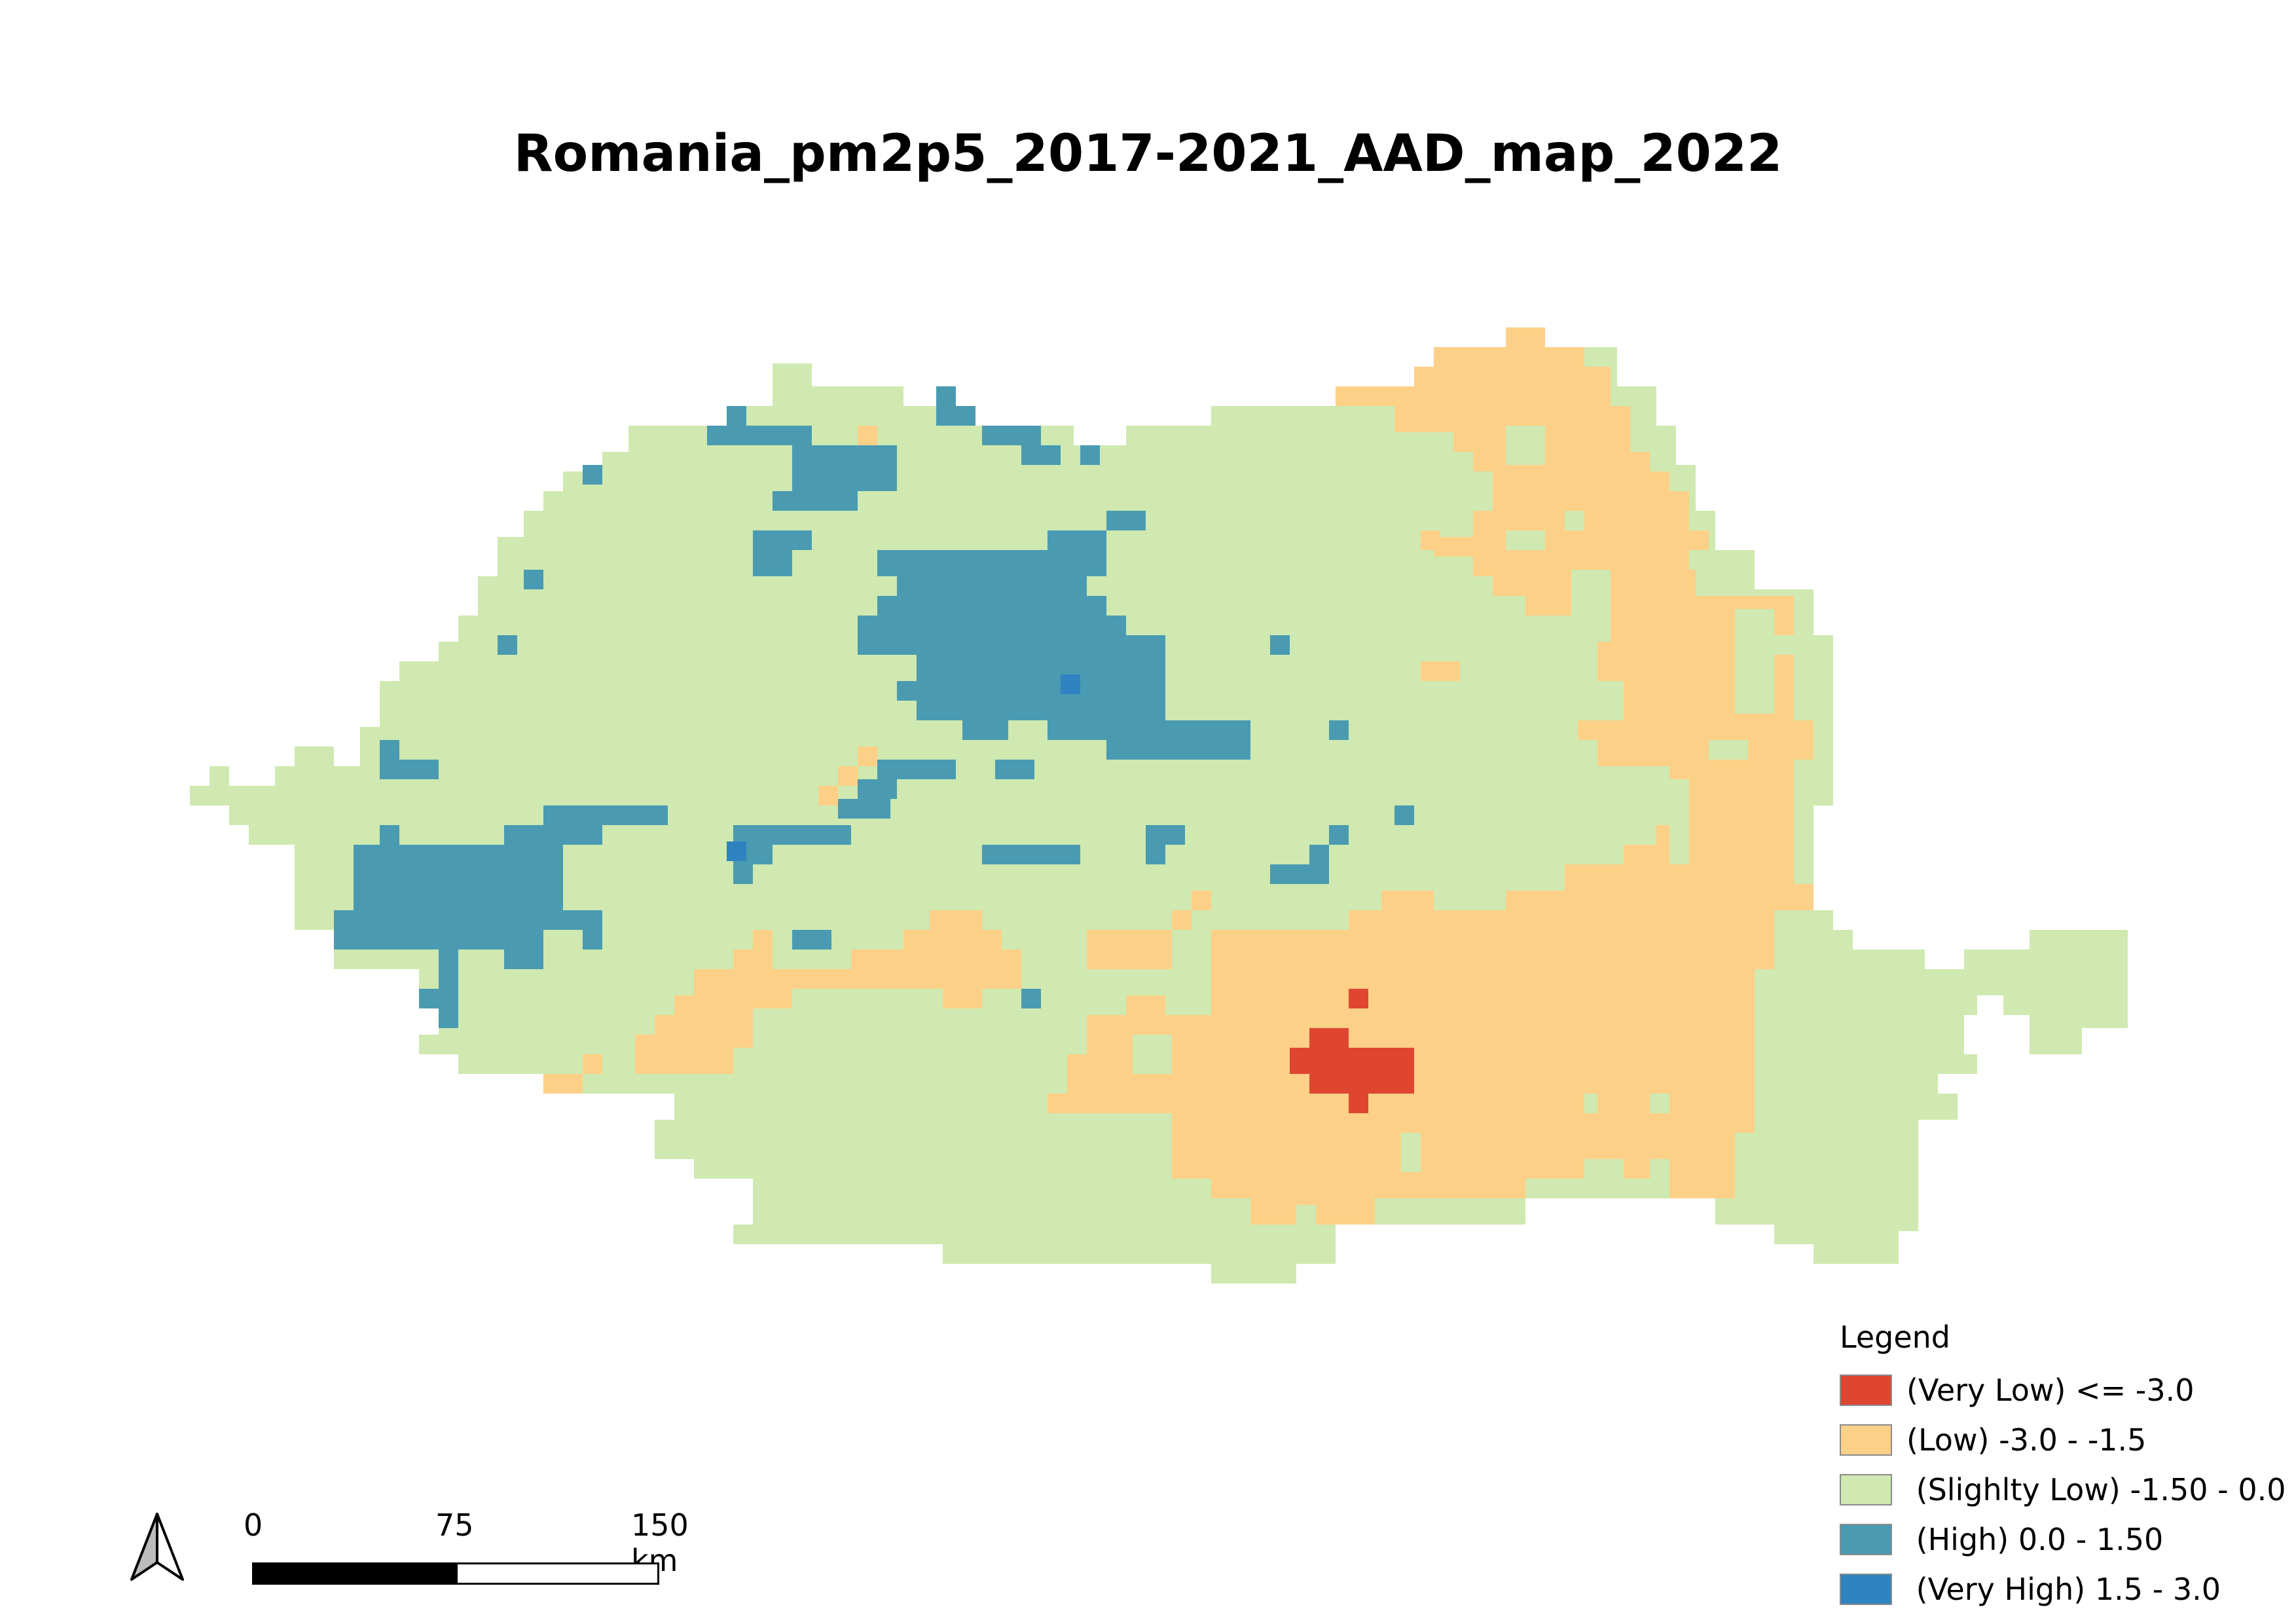  I want to click on slightly-low-islands, so click(1453, 812).